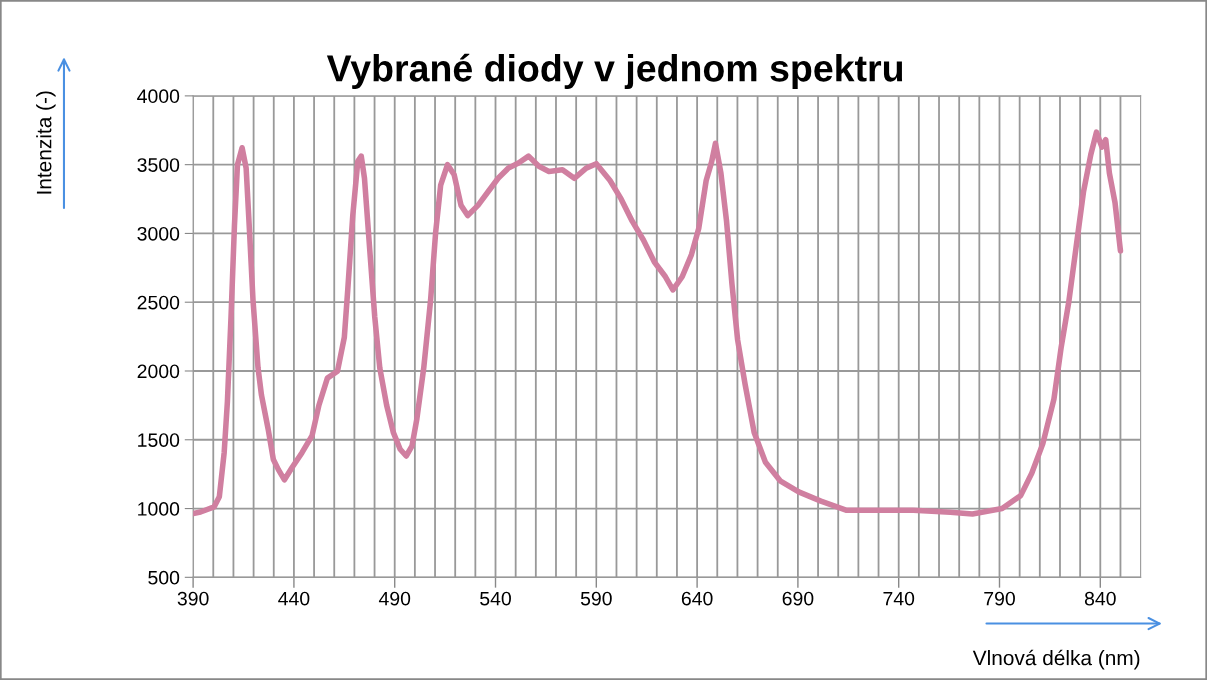 The height and width of the screenshot is (680, 1207). Describe the element at coordinates (159, 509) in the screenshot. I see `y-tick-label: 1000` at that location.